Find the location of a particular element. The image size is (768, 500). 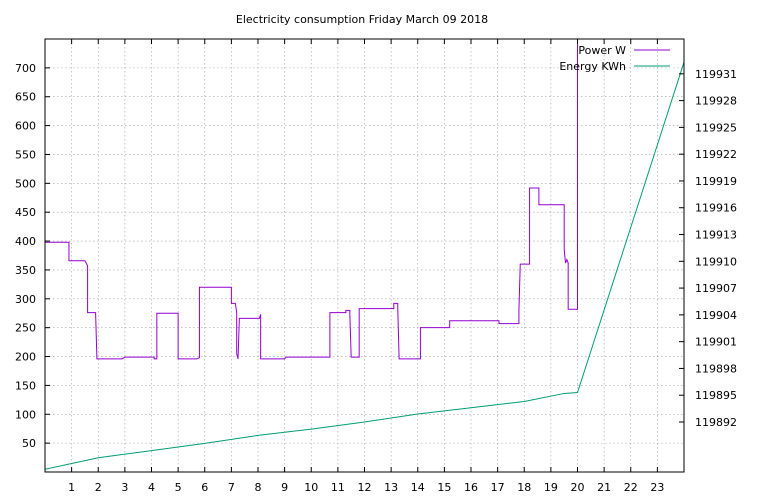

y2-tick-label: 119919 is located at coordinates (716, 181).